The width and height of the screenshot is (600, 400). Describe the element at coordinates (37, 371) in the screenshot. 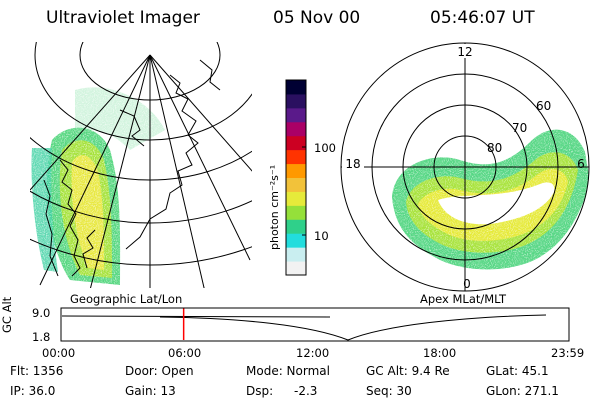

I see `flight-number: Flt: 1356` at that location.